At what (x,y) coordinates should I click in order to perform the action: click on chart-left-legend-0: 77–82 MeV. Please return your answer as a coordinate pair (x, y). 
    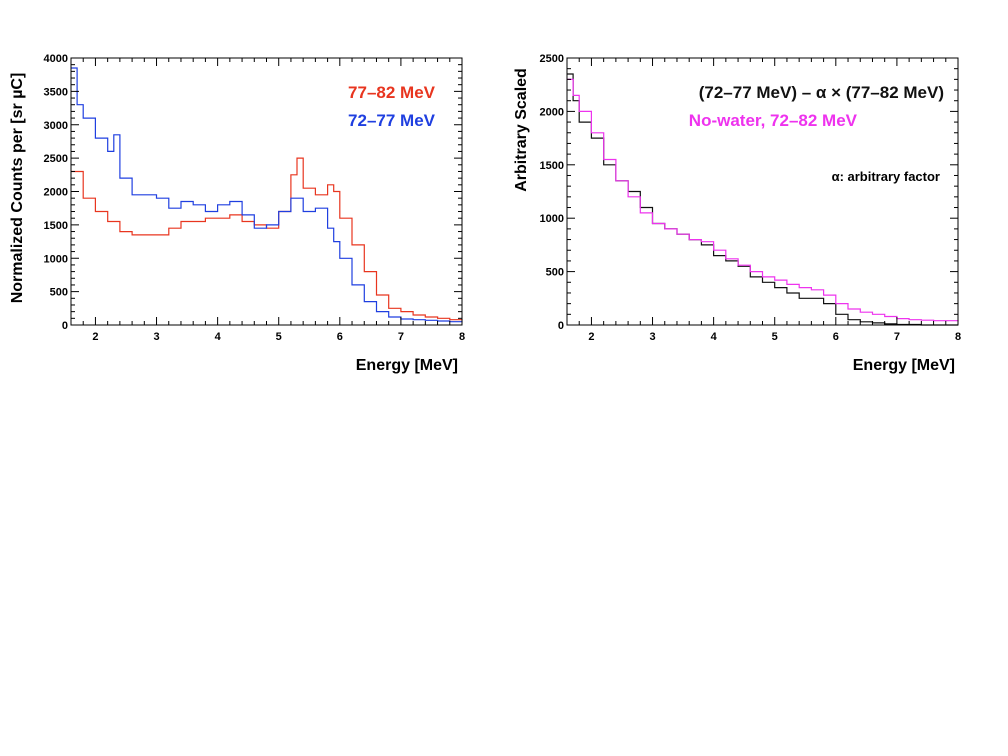
    Looking at the image, I should click on (392, 92).